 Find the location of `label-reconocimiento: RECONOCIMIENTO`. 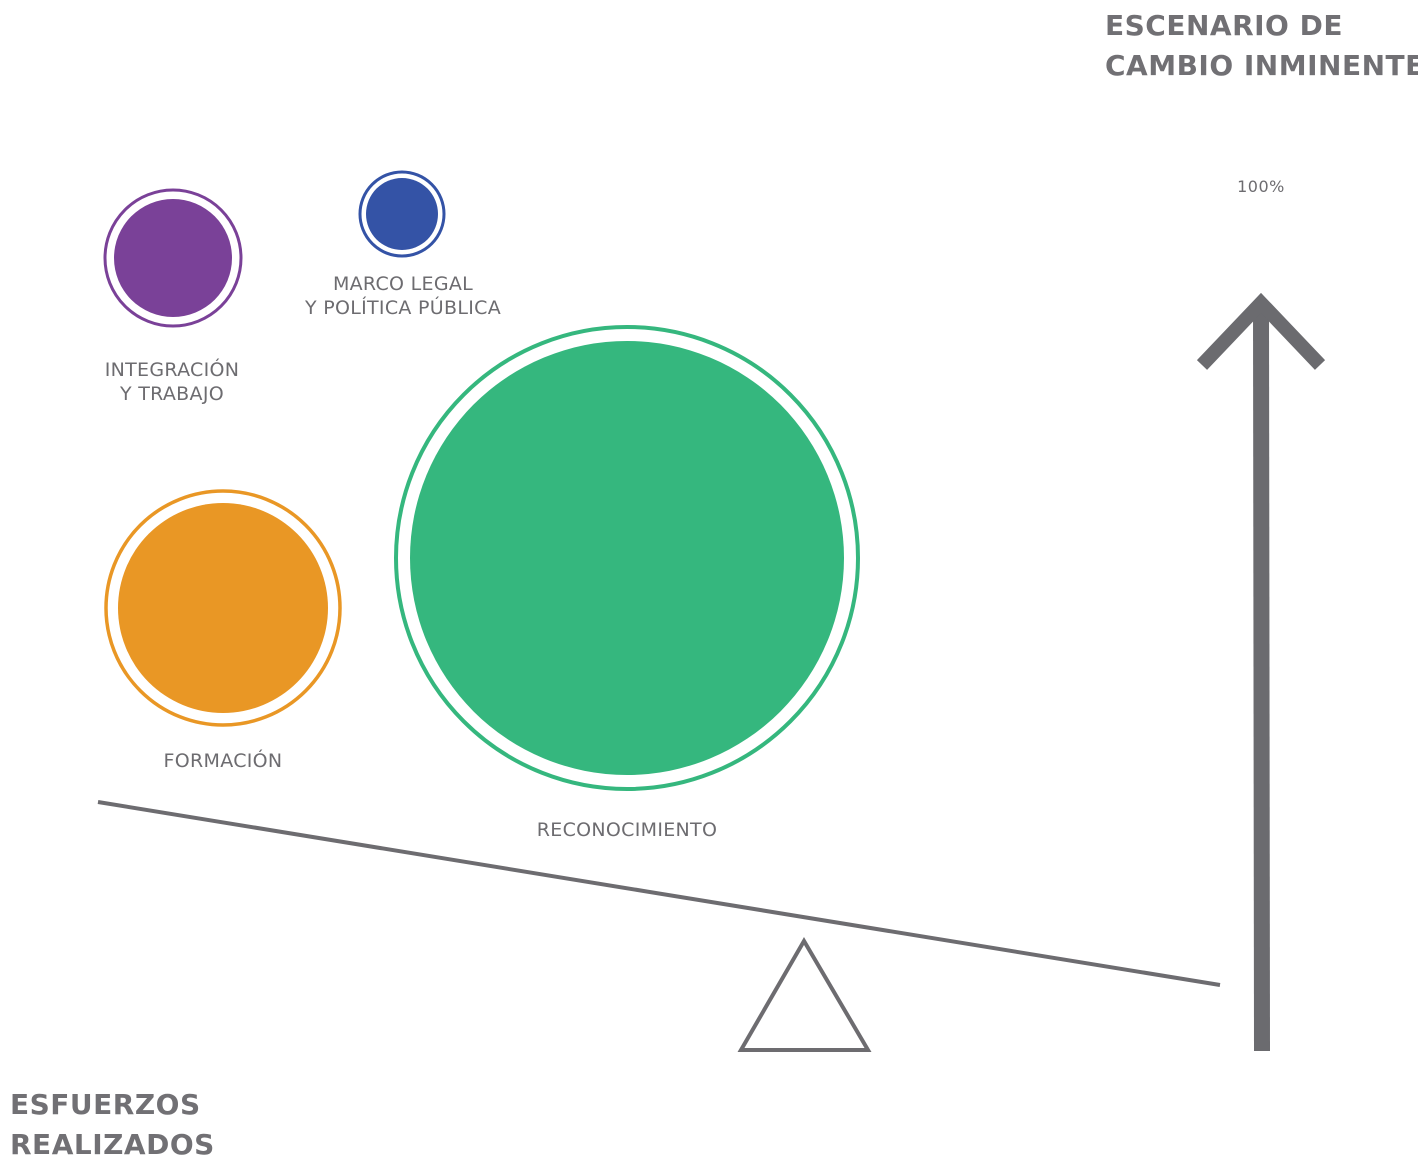

label-reconocimiento: RECONOCIMIENTO is located at coordinates (627, 830).